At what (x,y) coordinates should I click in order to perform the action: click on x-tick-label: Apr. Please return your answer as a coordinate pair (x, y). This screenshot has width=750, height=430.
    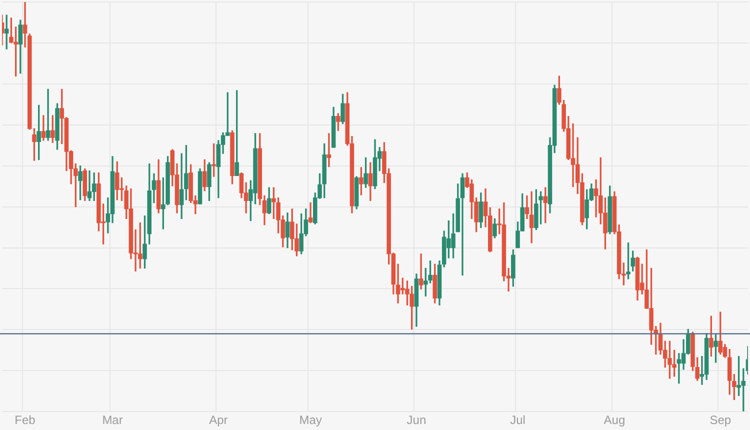
    Looking at the image, I should click on (218, 420).